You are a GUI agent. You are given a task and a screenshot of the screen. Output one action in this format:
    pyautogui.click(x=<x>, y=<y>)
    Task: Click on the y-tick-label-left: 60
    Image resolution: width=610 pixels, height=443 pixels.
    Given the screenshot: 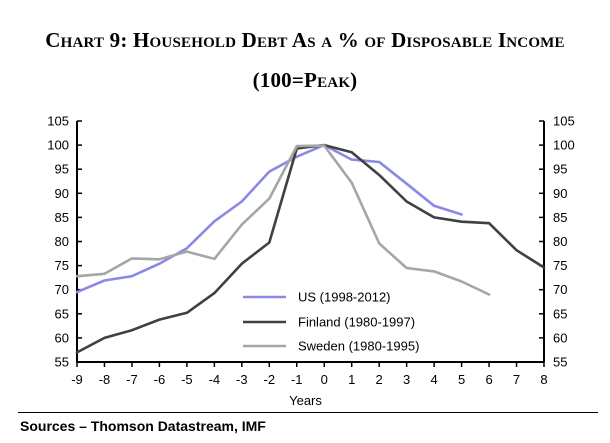 What is the action you would take?
    pyautogui.click(x=62, y=337)
    